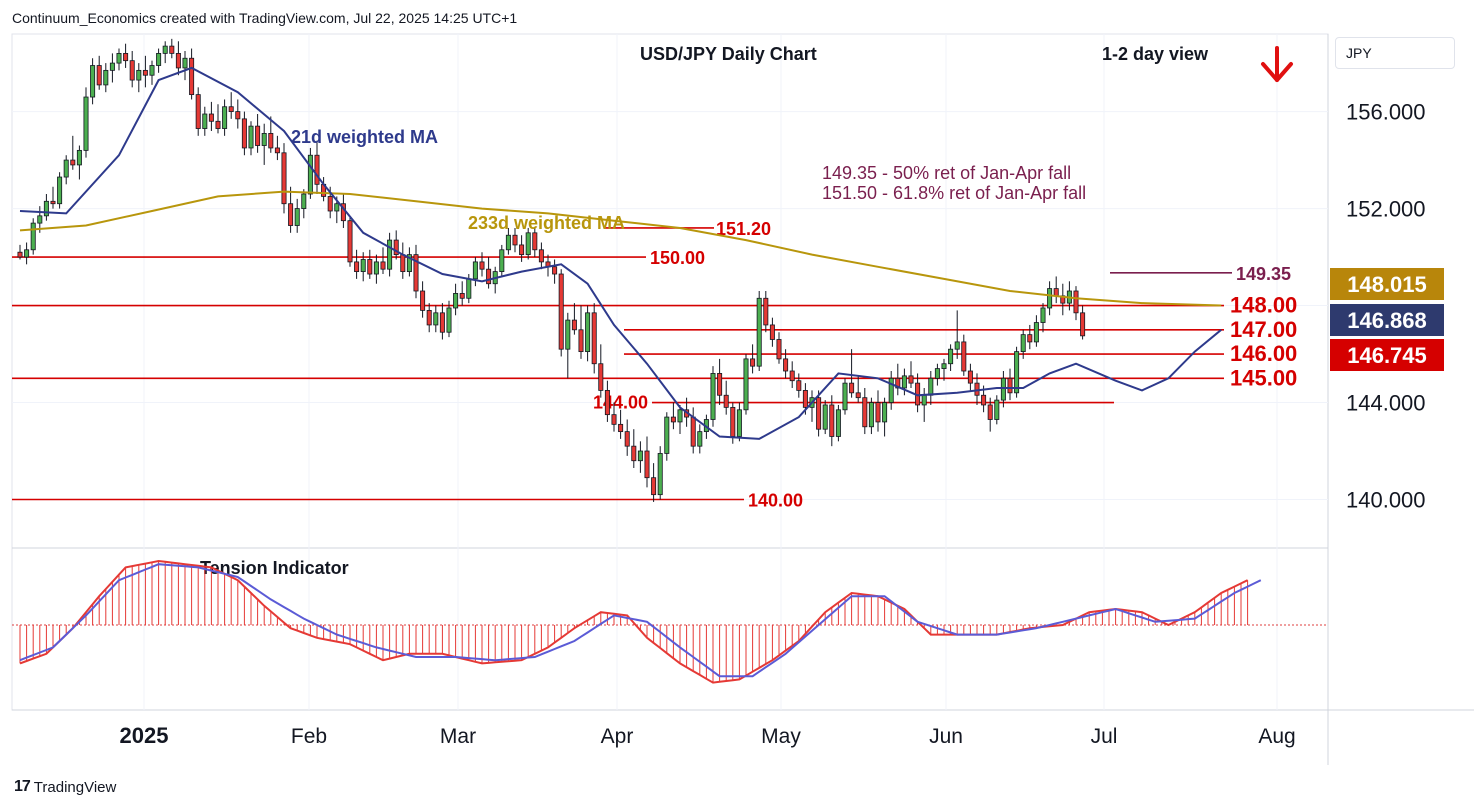 The width and height of the screenshot is (1474, 809). What do you see at coordinates (144, 735) in the screenshot?
I see `x-tick-label: 2025` at bounding box center [144, 735].